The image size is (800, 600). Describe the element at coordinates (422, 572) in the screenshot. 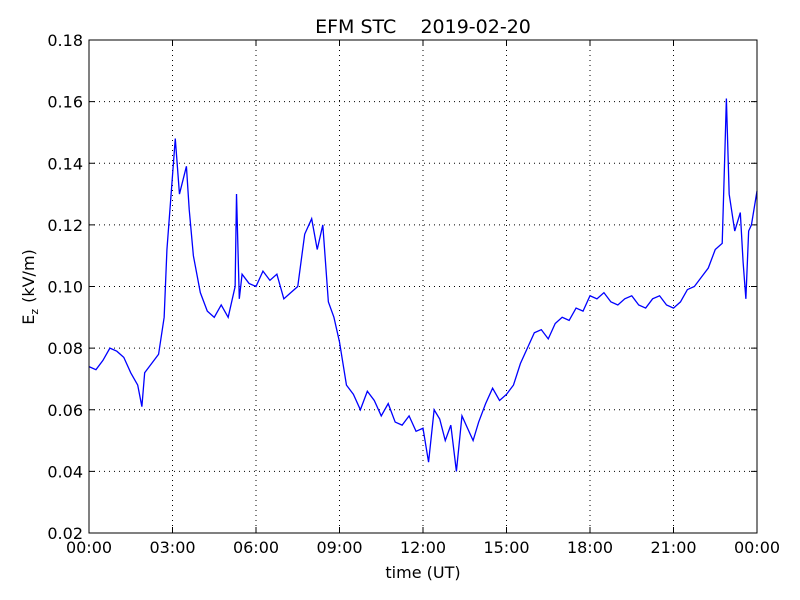

I see `x-axis-label: time (UT)` at that location.